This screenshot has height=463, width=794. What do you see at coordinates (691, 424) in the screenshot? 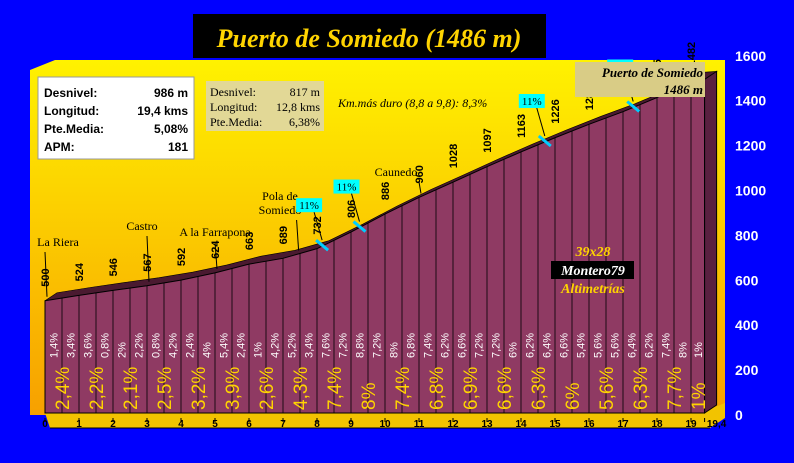
I see `x-tick-label: 19` at bounding box center [691, 424].